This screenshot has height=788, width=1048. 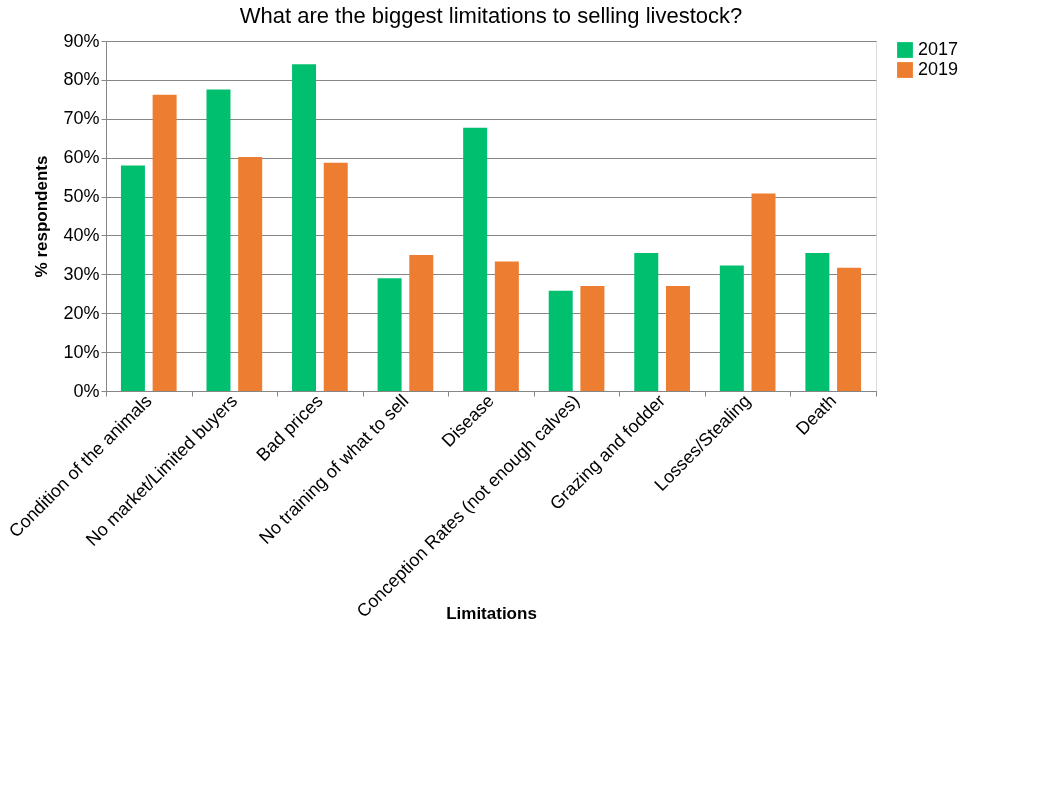 What do you see at coordinates (81, 79) in the screenshot?
I see `y-tick-label: 80%` at bounding box center [81, 79].